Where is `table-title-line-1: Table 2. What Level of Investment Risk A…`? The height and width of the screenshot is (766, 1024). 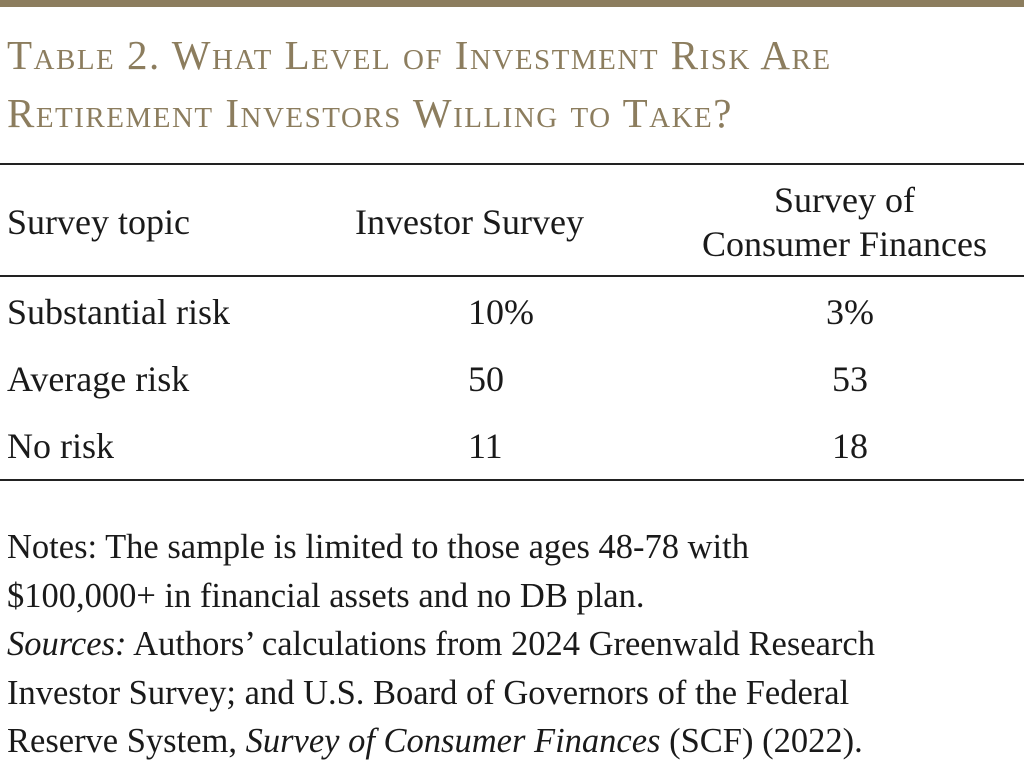 table-title-line-1: Table 2. What Level of Investment Risk A… is located at coordinates (419, 55).